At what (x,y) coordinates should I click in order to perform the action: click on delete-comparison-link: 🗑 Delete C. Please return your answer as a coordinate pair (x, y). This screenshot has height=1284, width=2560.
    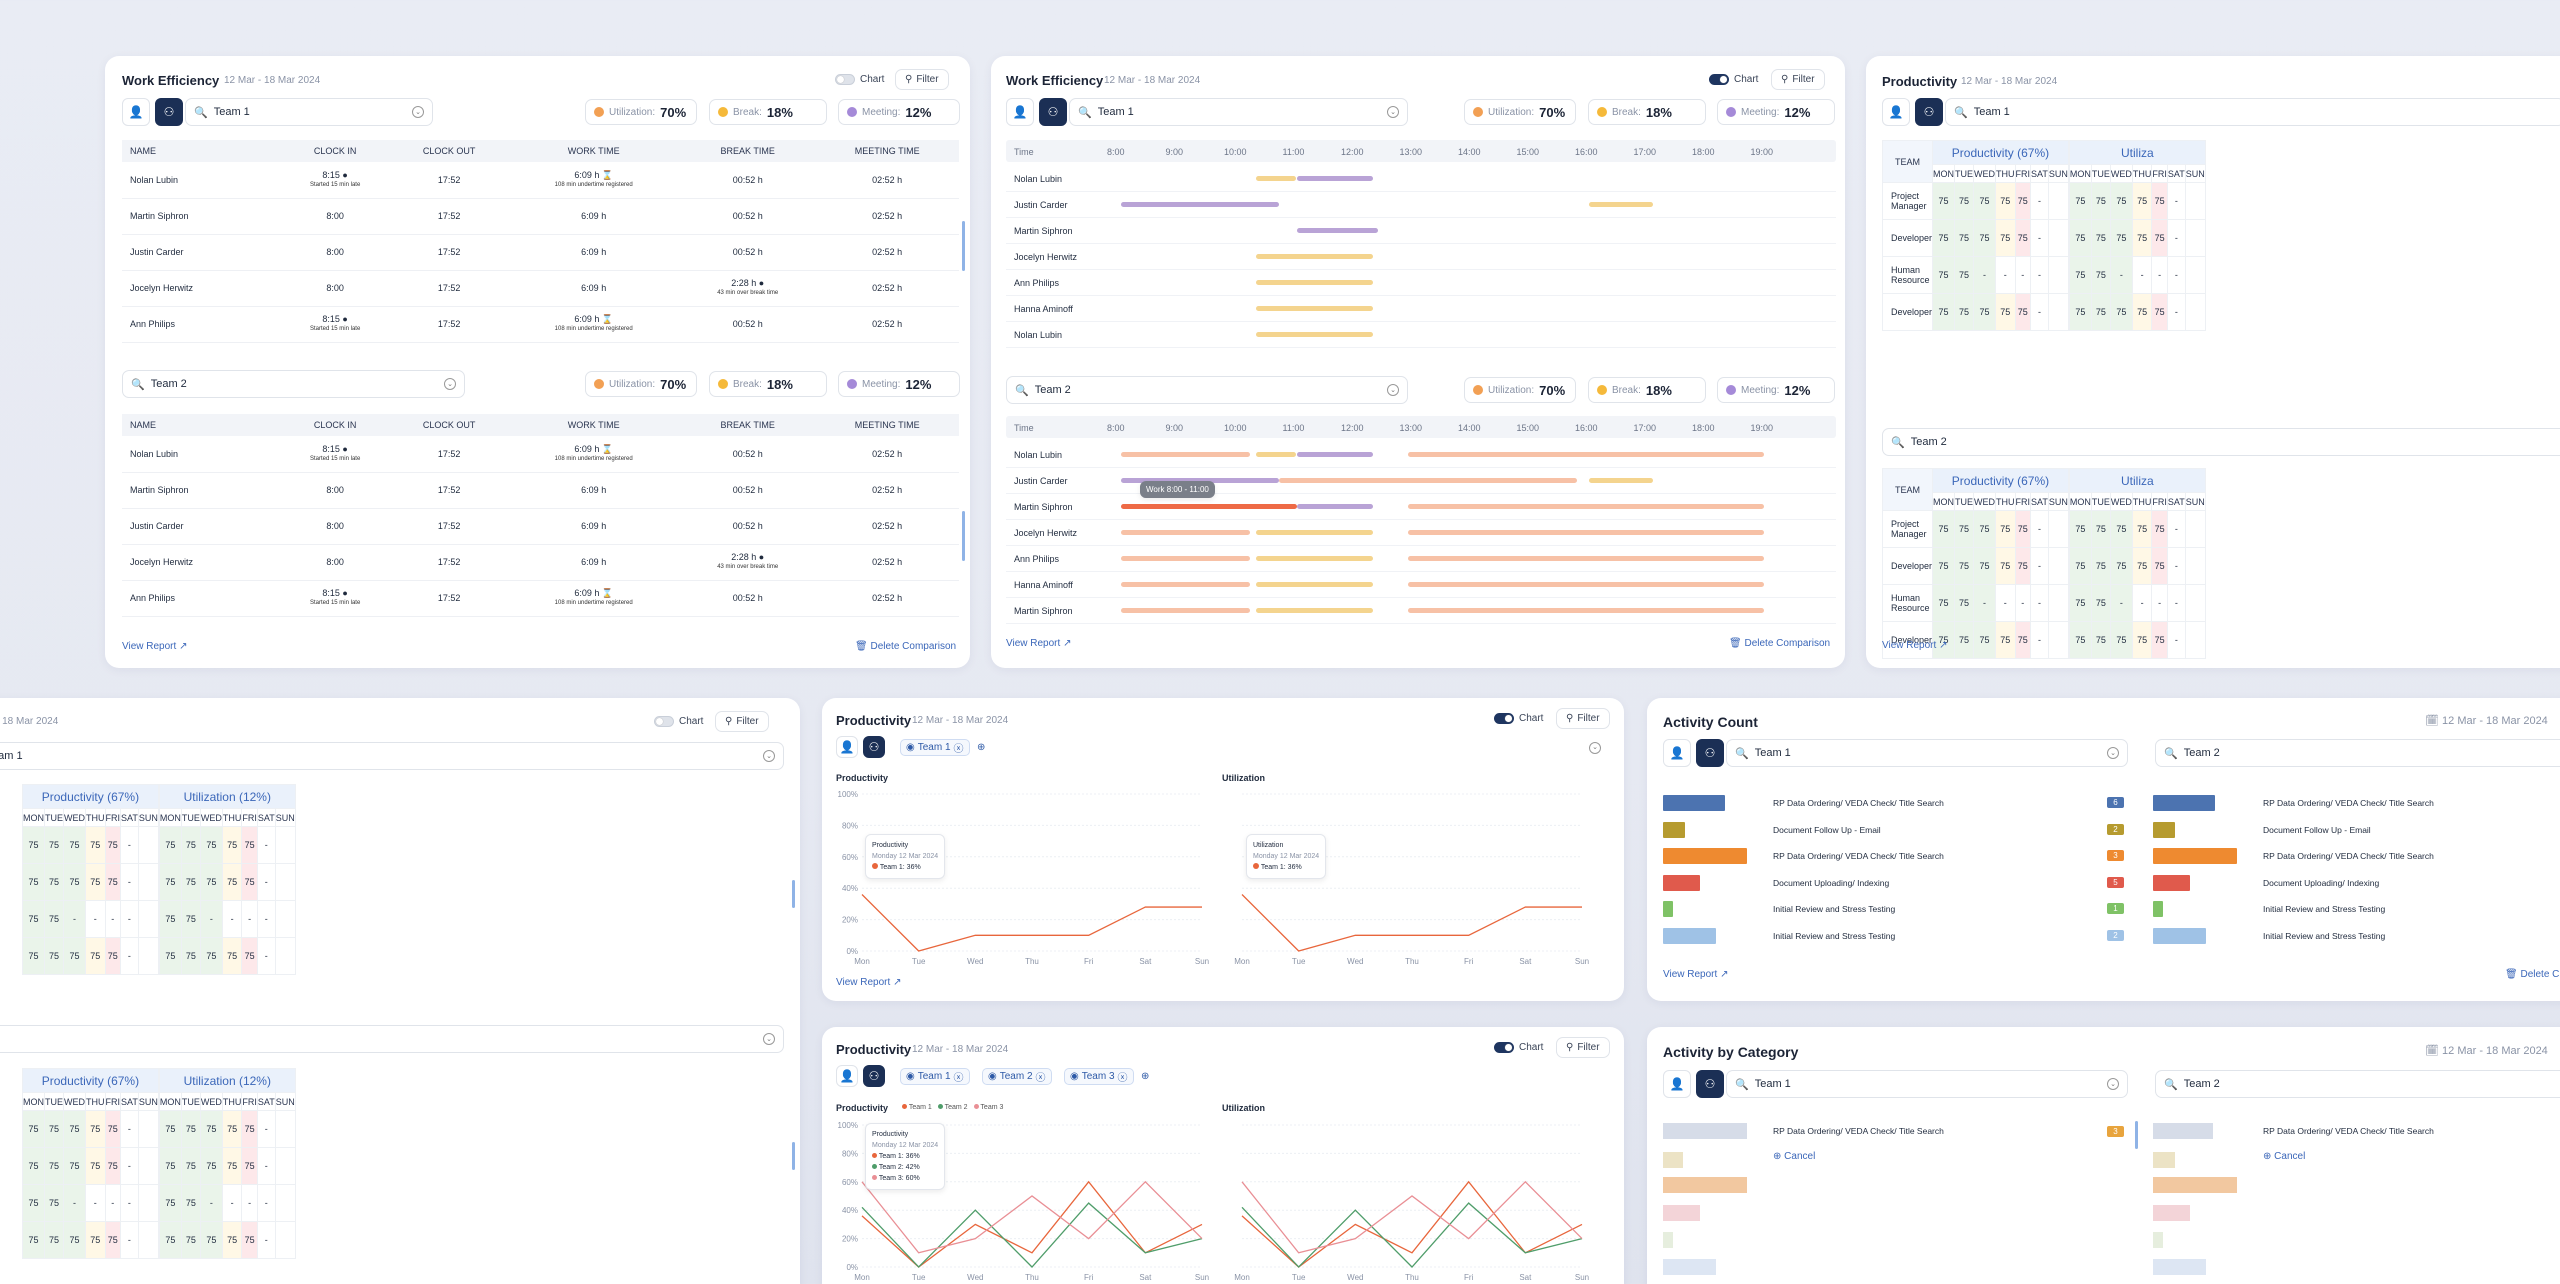
    Looking at the image, I should click on (2532, 974).